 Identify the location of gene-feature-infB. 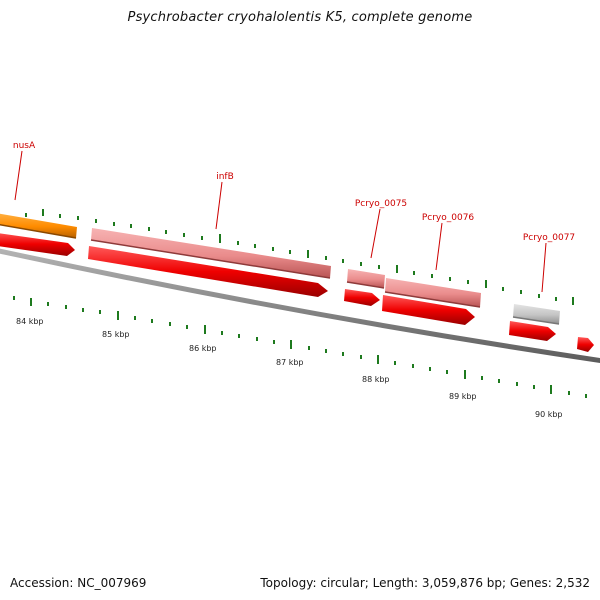
(210, 253).